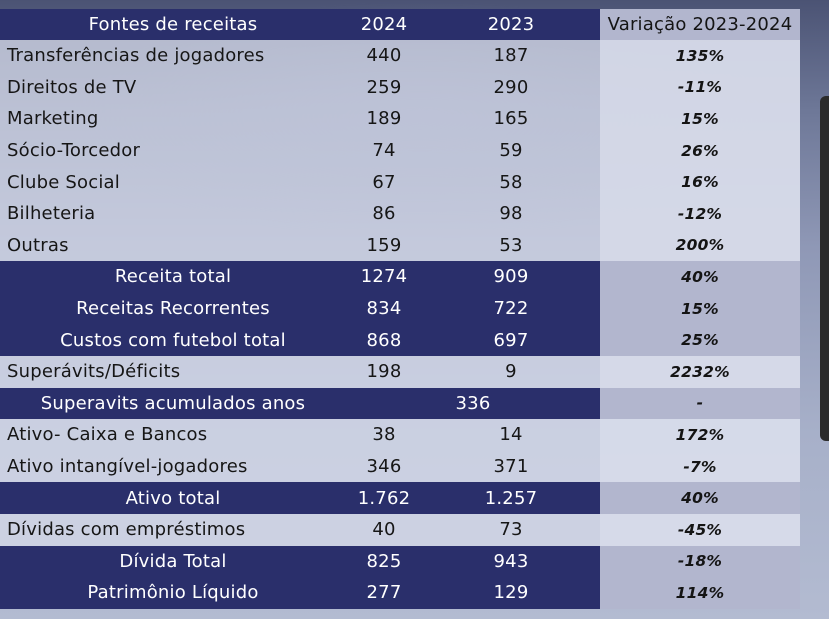 The image size is (829, 619). Describe the element at coordinates (74, 151) in the screenshot. I see `row-name: Sócio-Torcedor` at that location.